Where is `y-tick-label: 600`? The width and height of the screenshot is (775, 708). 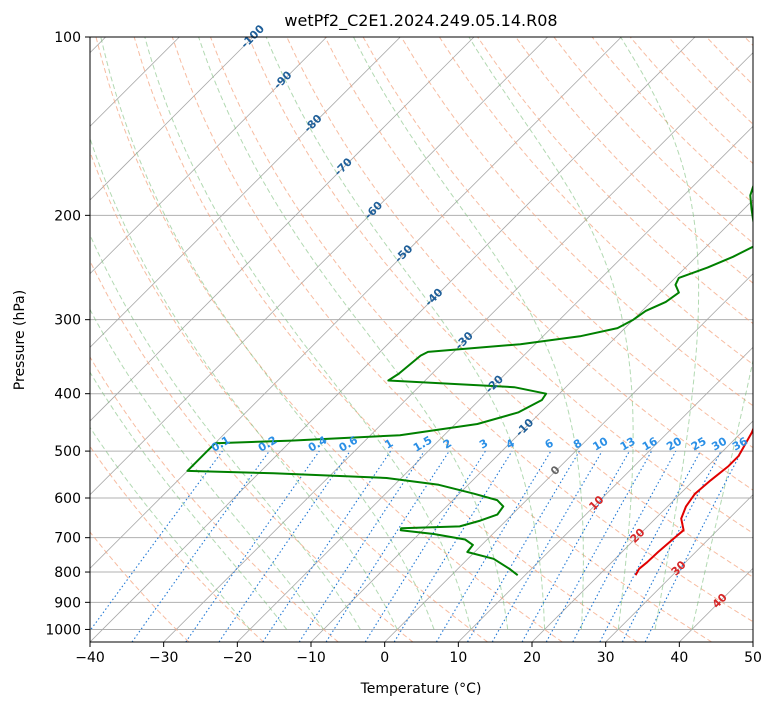 y-tick-label: 600 is located at coordinates (67, 499).